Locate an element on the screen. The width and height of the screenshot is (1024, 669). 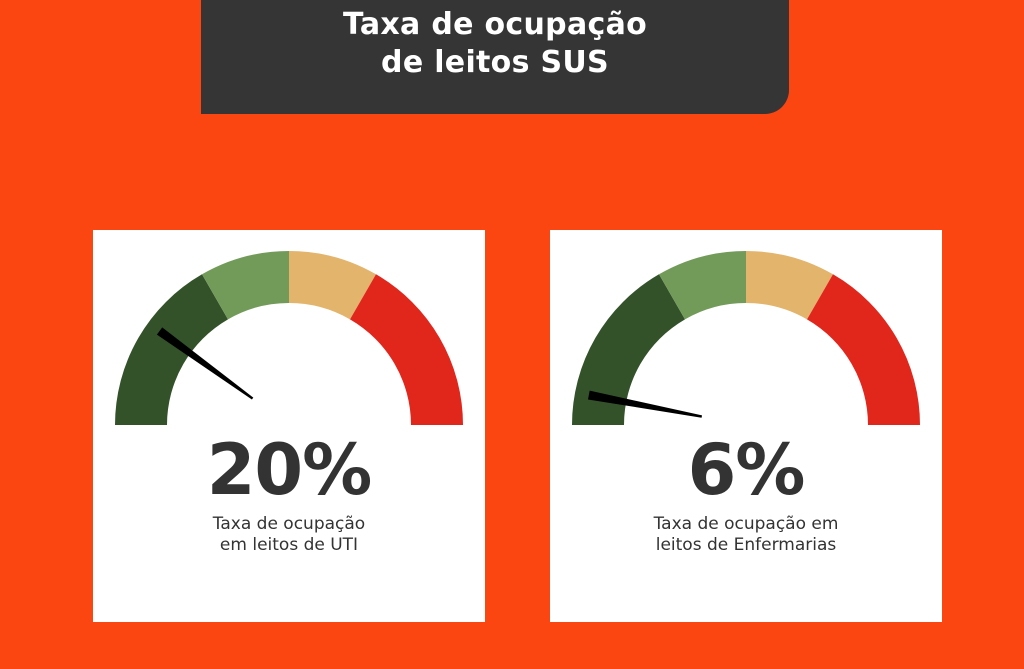
page-title-line-2: de leitos SUS is located at coordinates (495, 62).